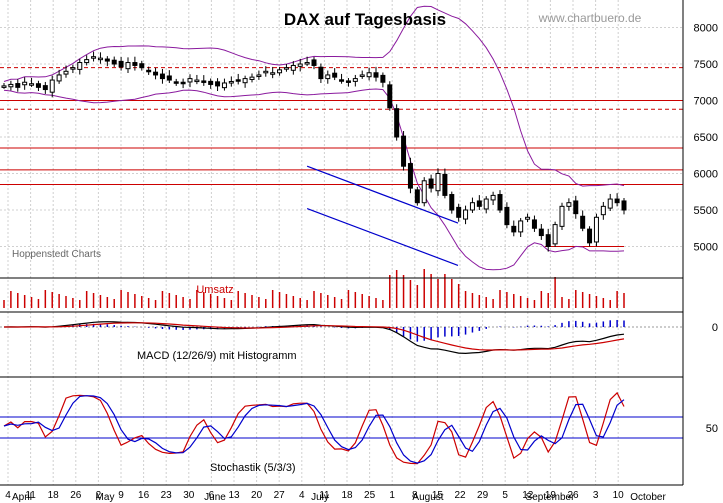 The width and height of the screenshot is (723, 503). I want to click on x-tick-label: 25, so click(370, 495).